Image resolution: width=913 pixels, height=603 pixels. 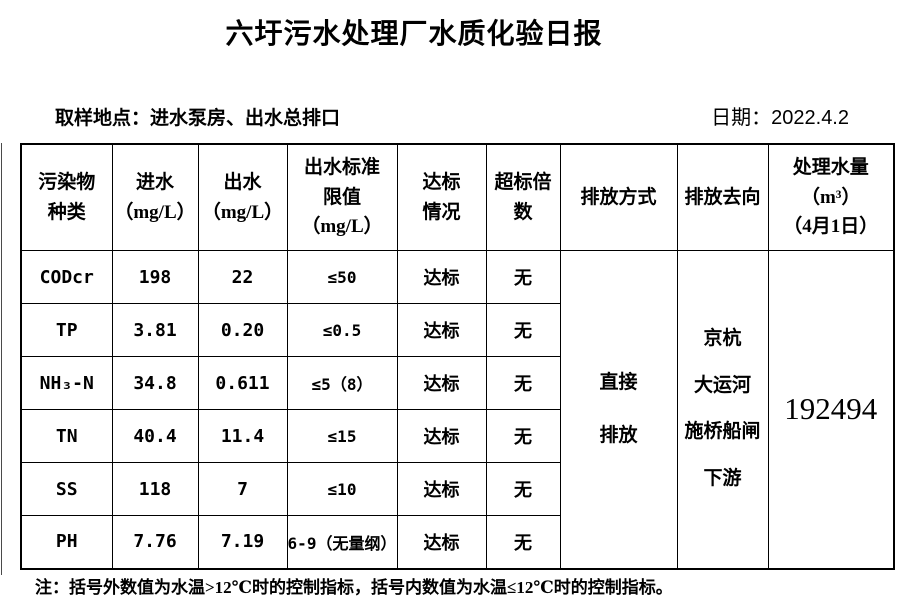 I want to click on limit-value: ≤15, so click(x=342, y=436).